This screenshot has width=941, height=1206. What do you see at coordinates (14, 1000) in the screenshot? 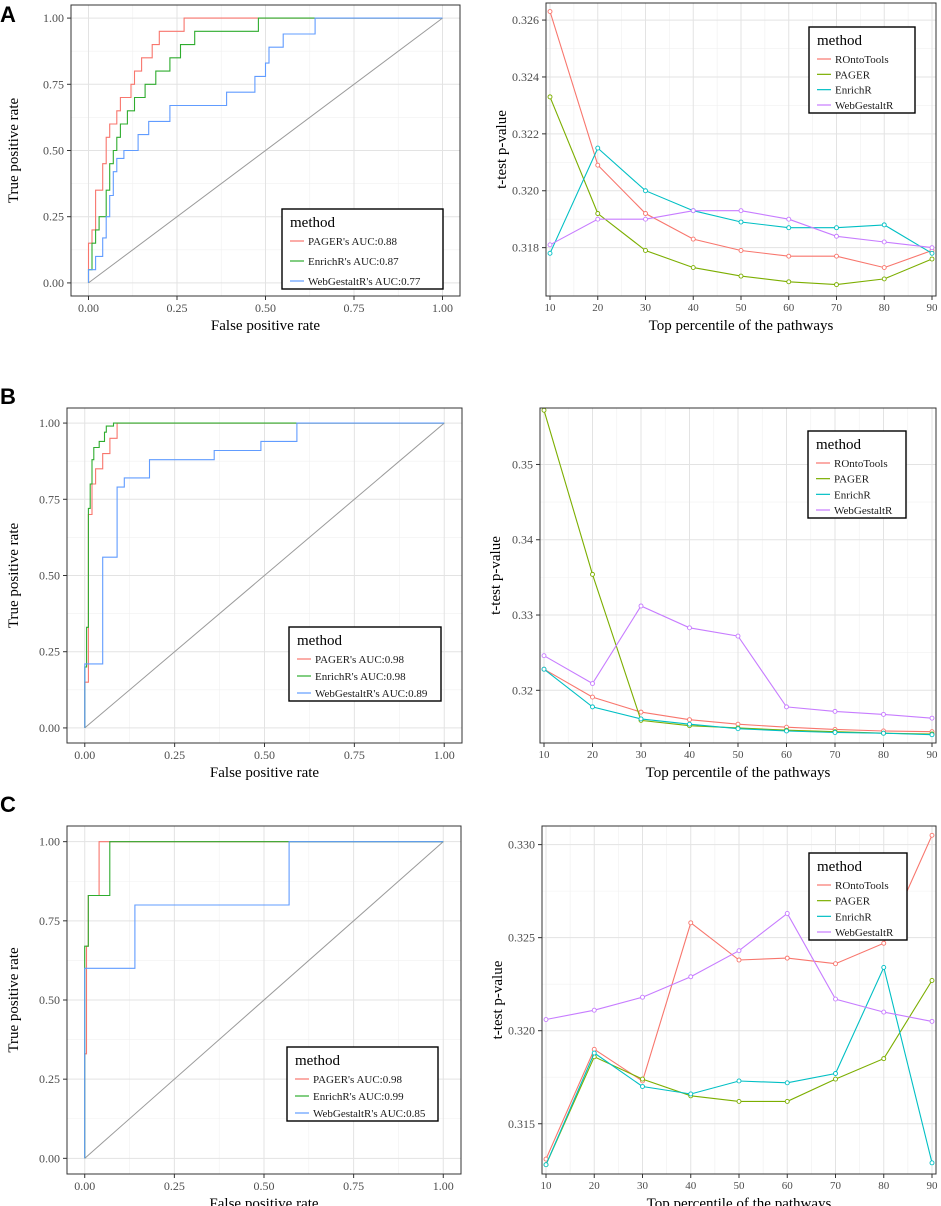
I see `roc-c-y-axis-title: True positive rate` at bounding box center [14, 1000].